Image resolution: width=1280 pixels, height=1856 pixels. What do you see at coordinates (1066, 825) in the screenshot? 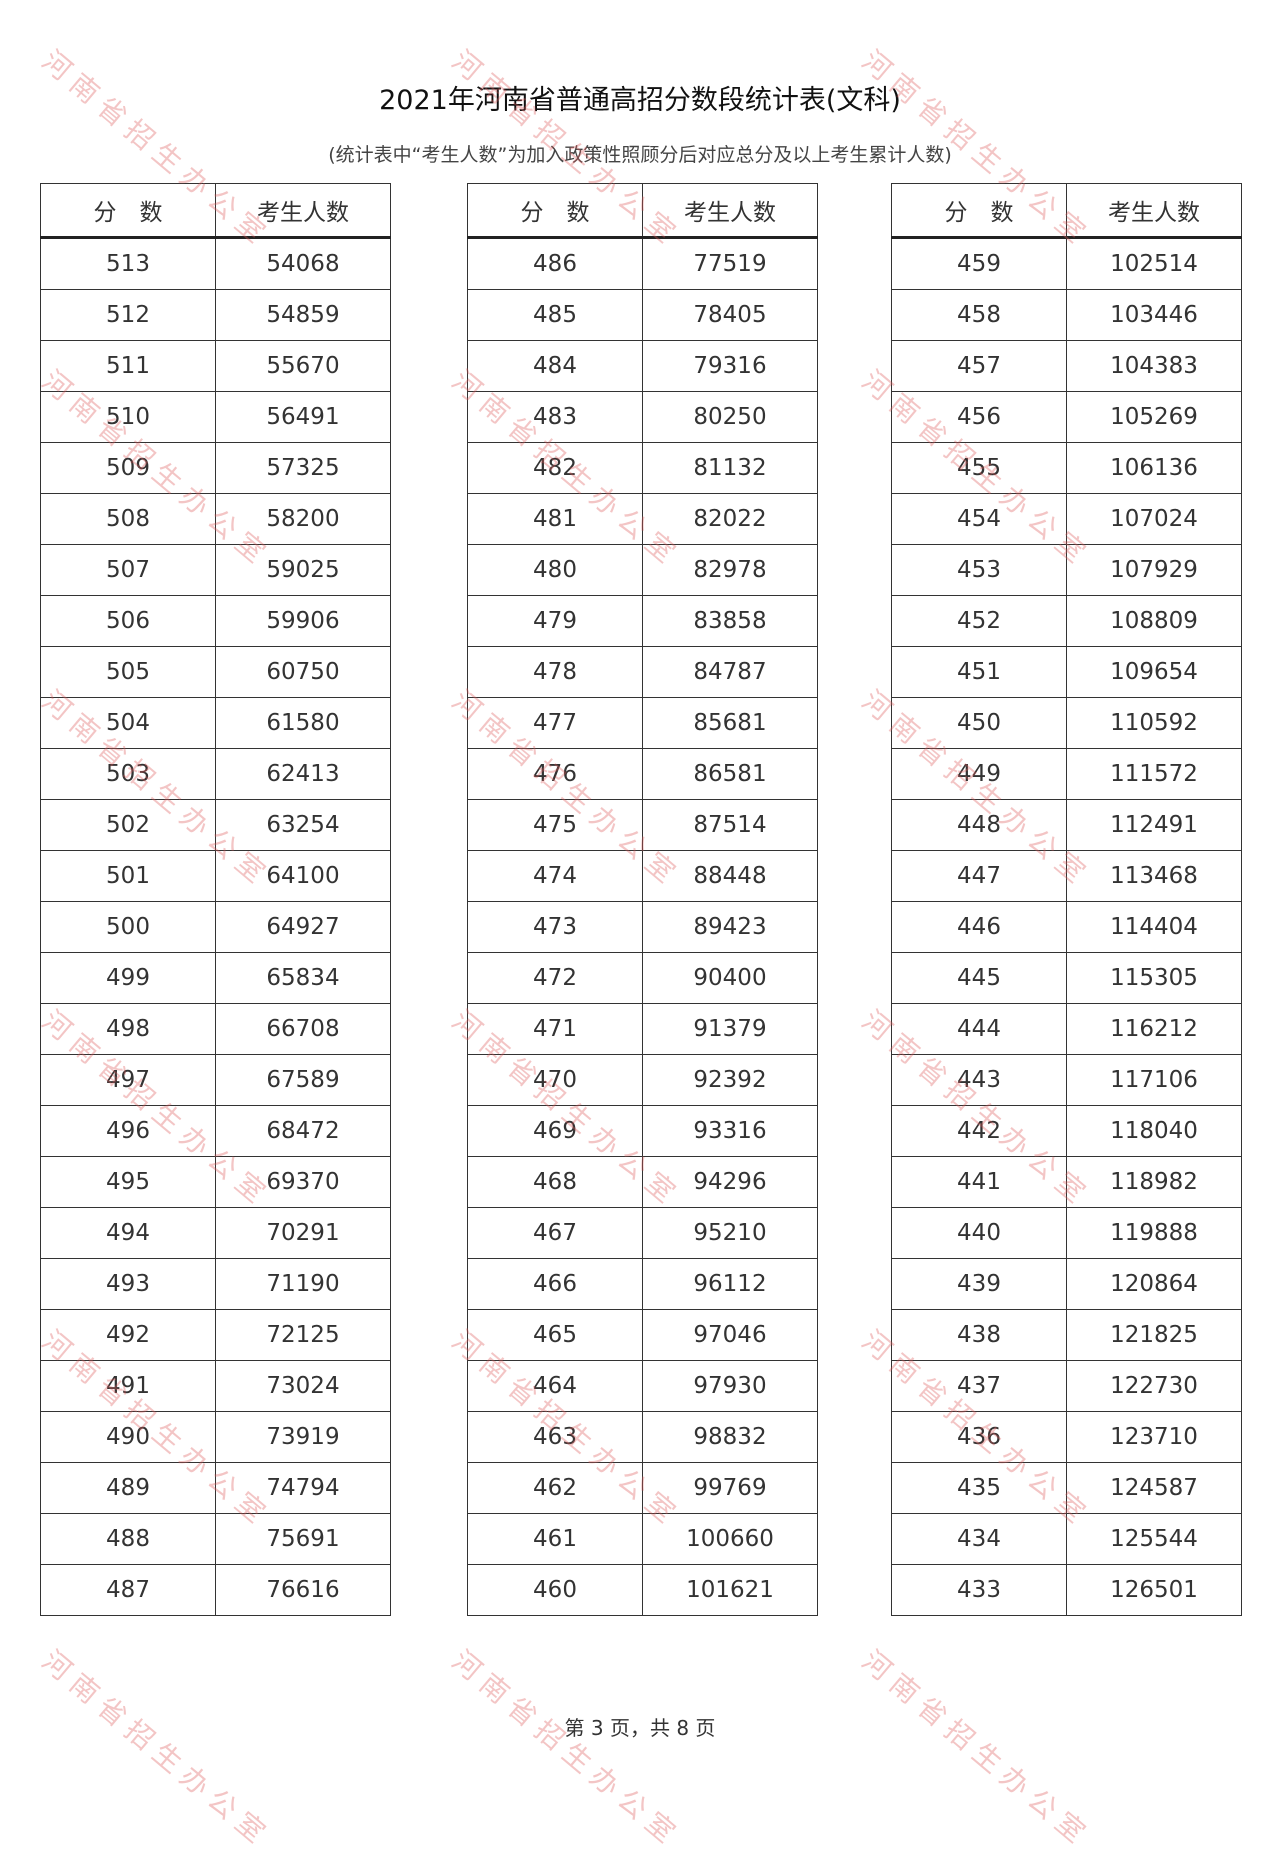
I see `table-row: 448 112491` at bounding box center [1066, 825].